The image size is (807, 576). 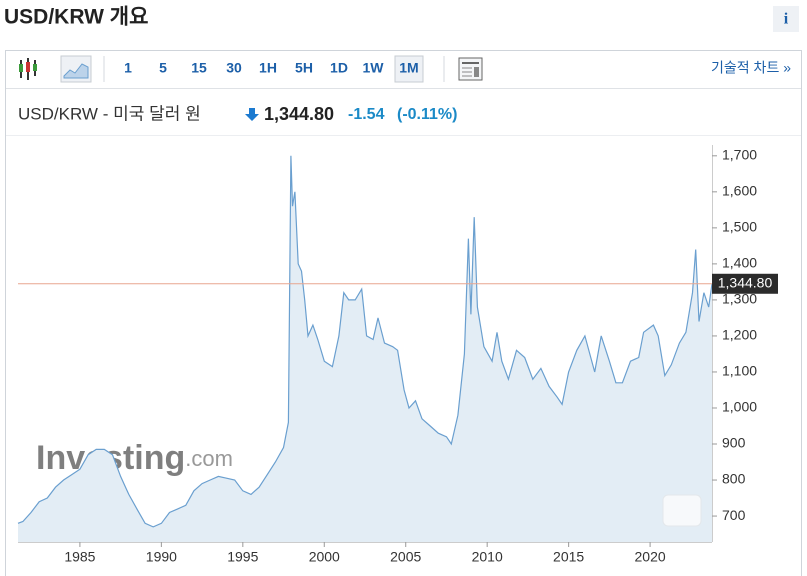 What do you see at coordinates (234, 68) in the screenshot?
I see `interval-button: 30` at bounding box center [234, 68].